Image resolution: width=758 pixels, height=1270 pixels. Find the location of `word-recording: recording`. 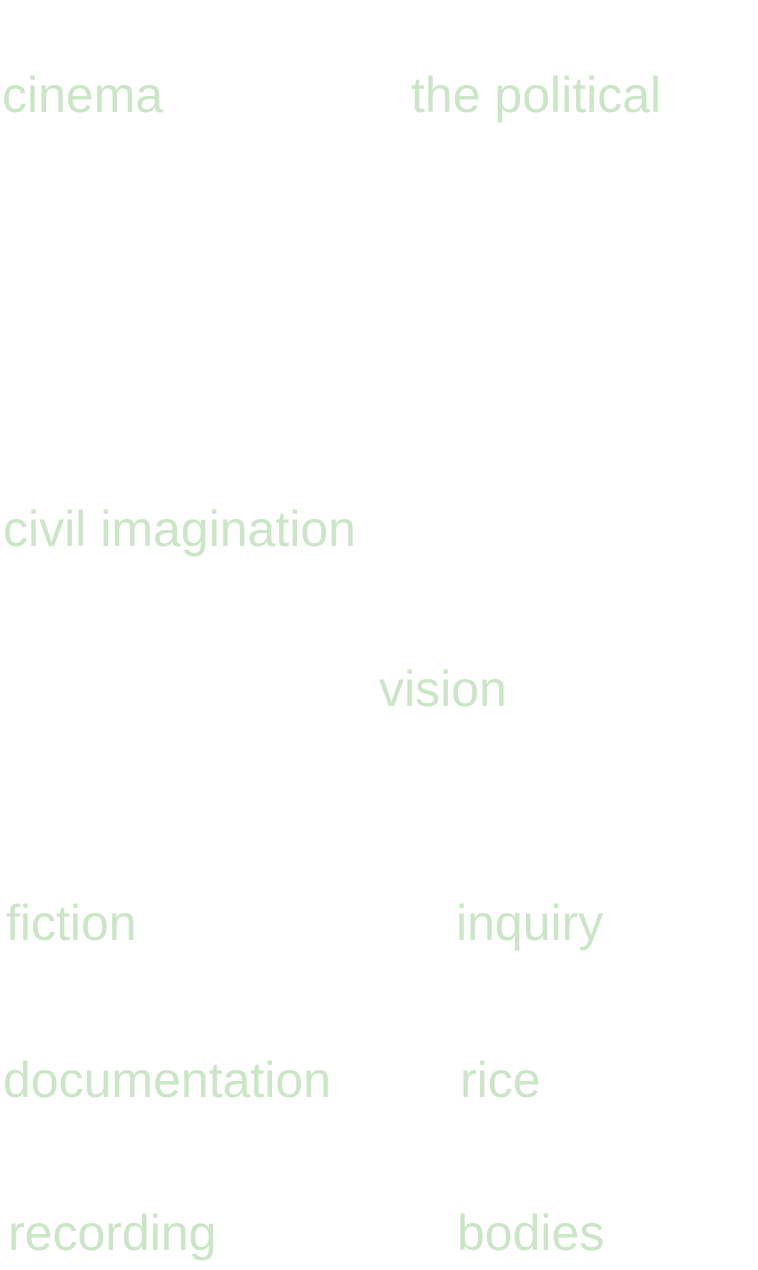

word-recording: recording is located at coordinates (112, 1233).